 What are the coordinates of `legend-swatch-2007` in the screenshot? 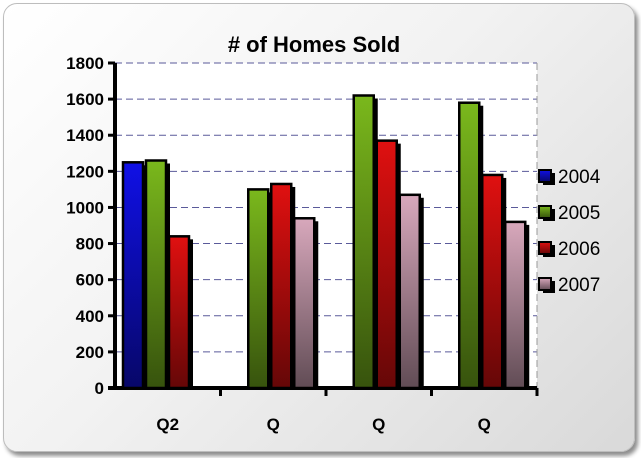 It's located at (545, 284).